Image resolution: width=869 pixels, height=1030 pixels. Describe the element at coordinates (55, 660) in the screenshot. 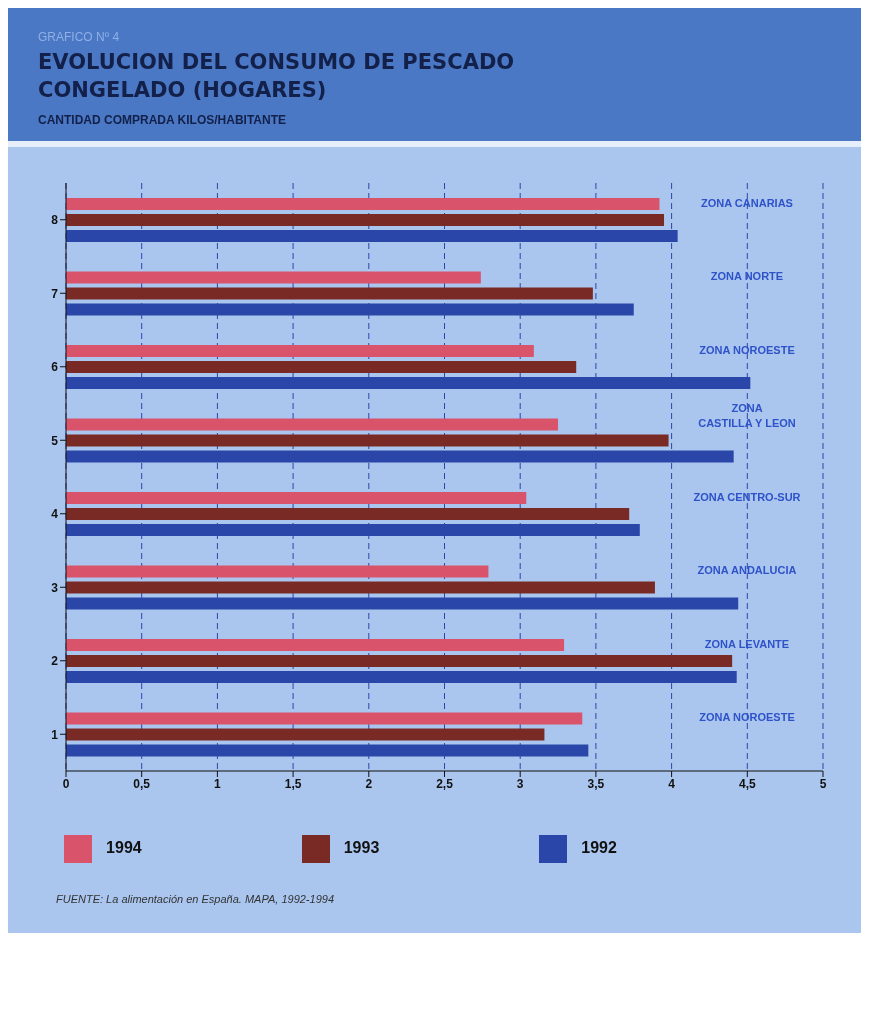

I see `y-tick-label: 2` at that location.